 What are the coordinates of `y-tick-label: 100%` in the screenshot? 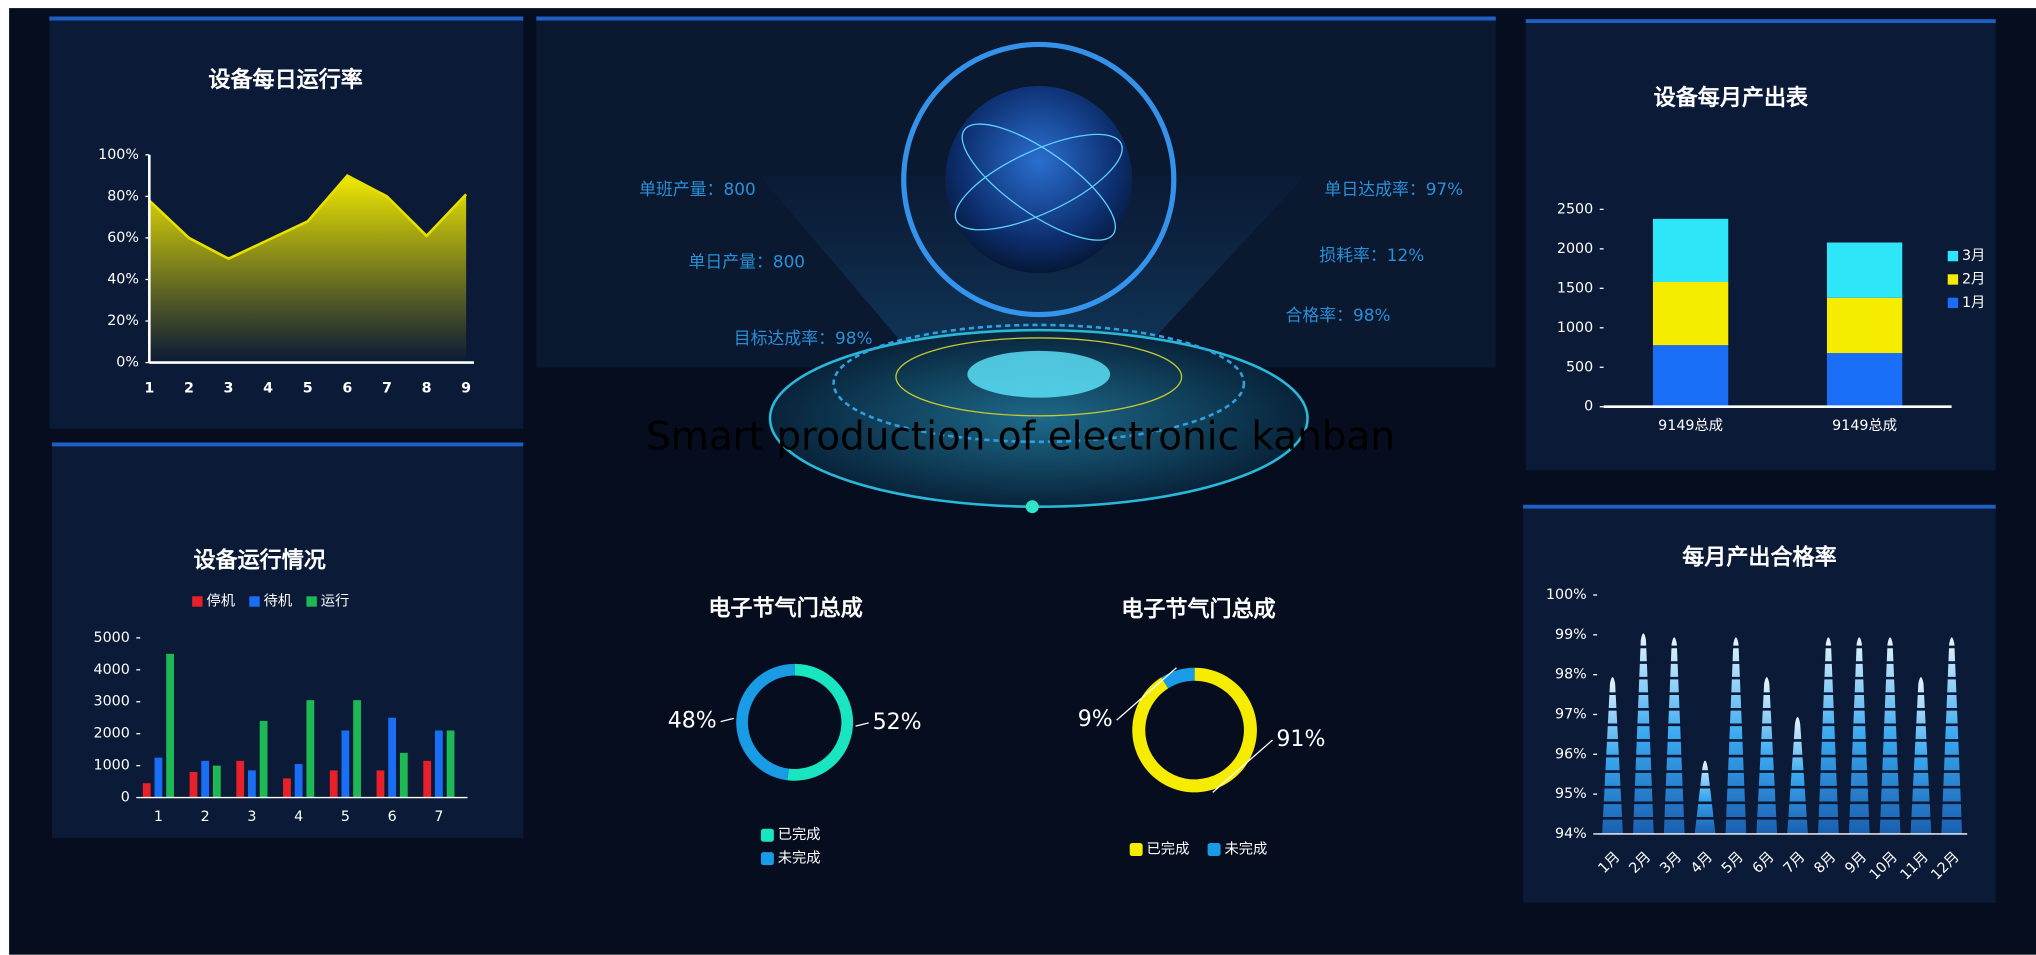 It's located at (1566, 595).